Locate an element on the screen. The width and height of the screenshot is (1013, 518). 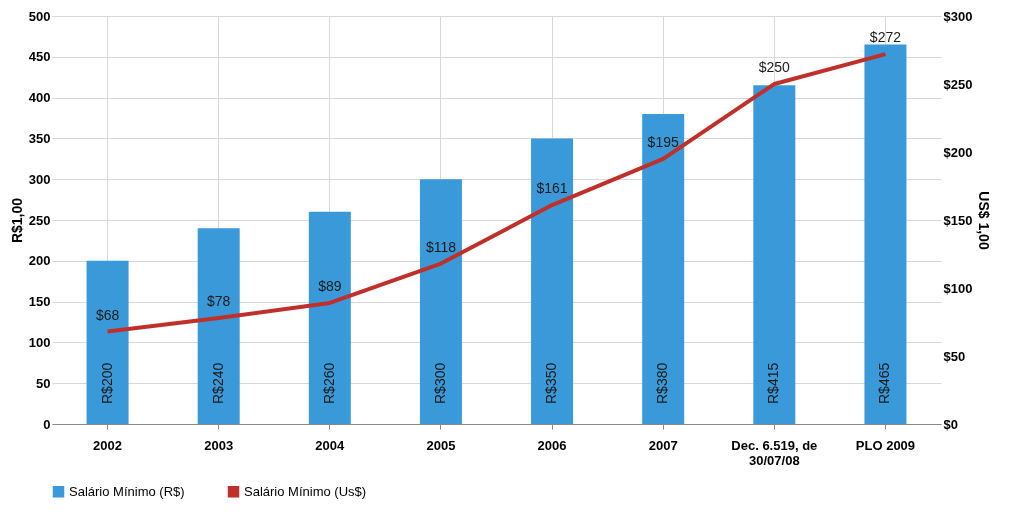
y-tick-label: 50 is located at coordinates (43, 383).